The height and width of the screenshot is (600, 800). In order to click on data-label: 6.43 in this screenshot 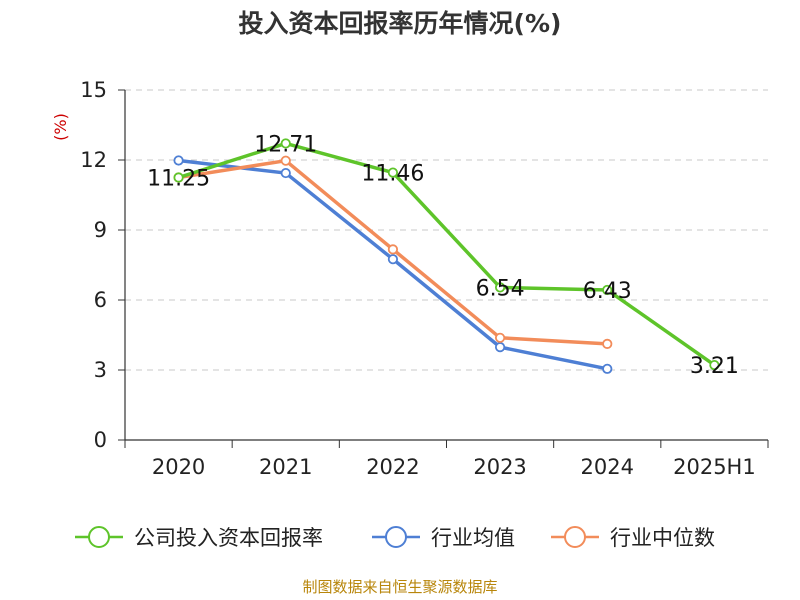, I will do `click(607, 291)`.